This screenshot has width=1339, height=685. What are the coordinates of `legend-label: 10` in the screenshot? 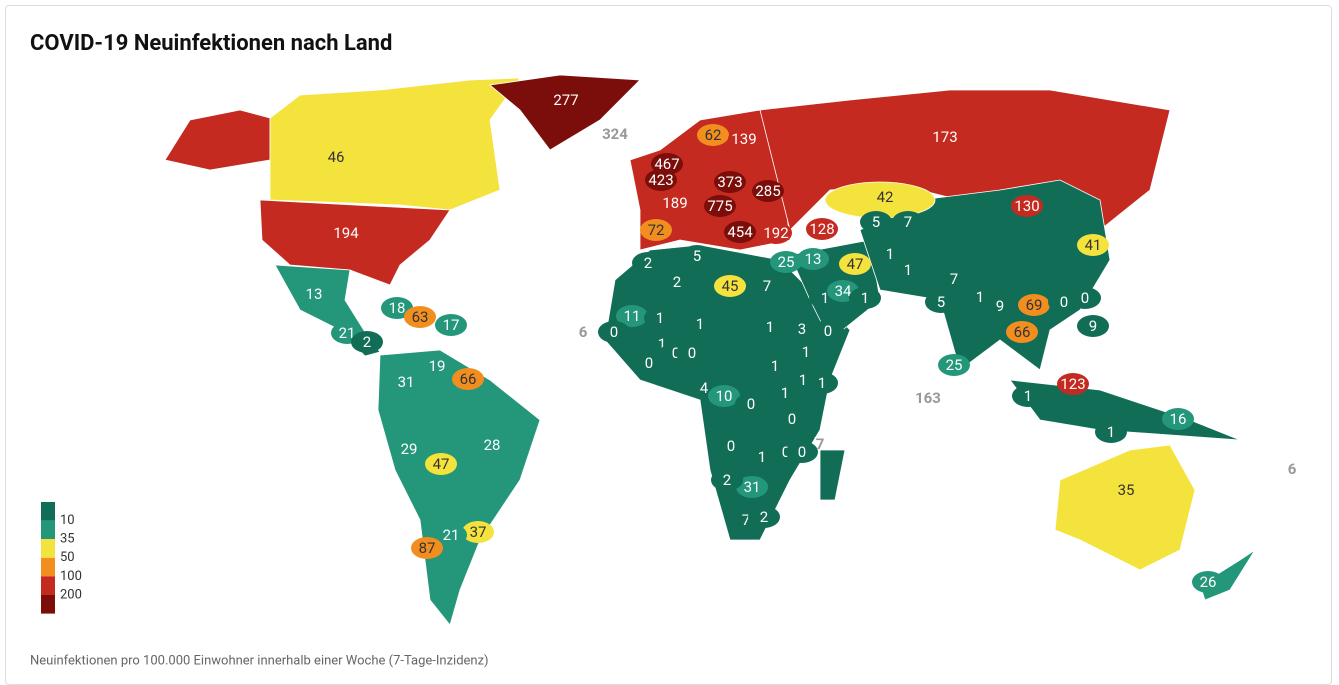 It's located at (67, 520).